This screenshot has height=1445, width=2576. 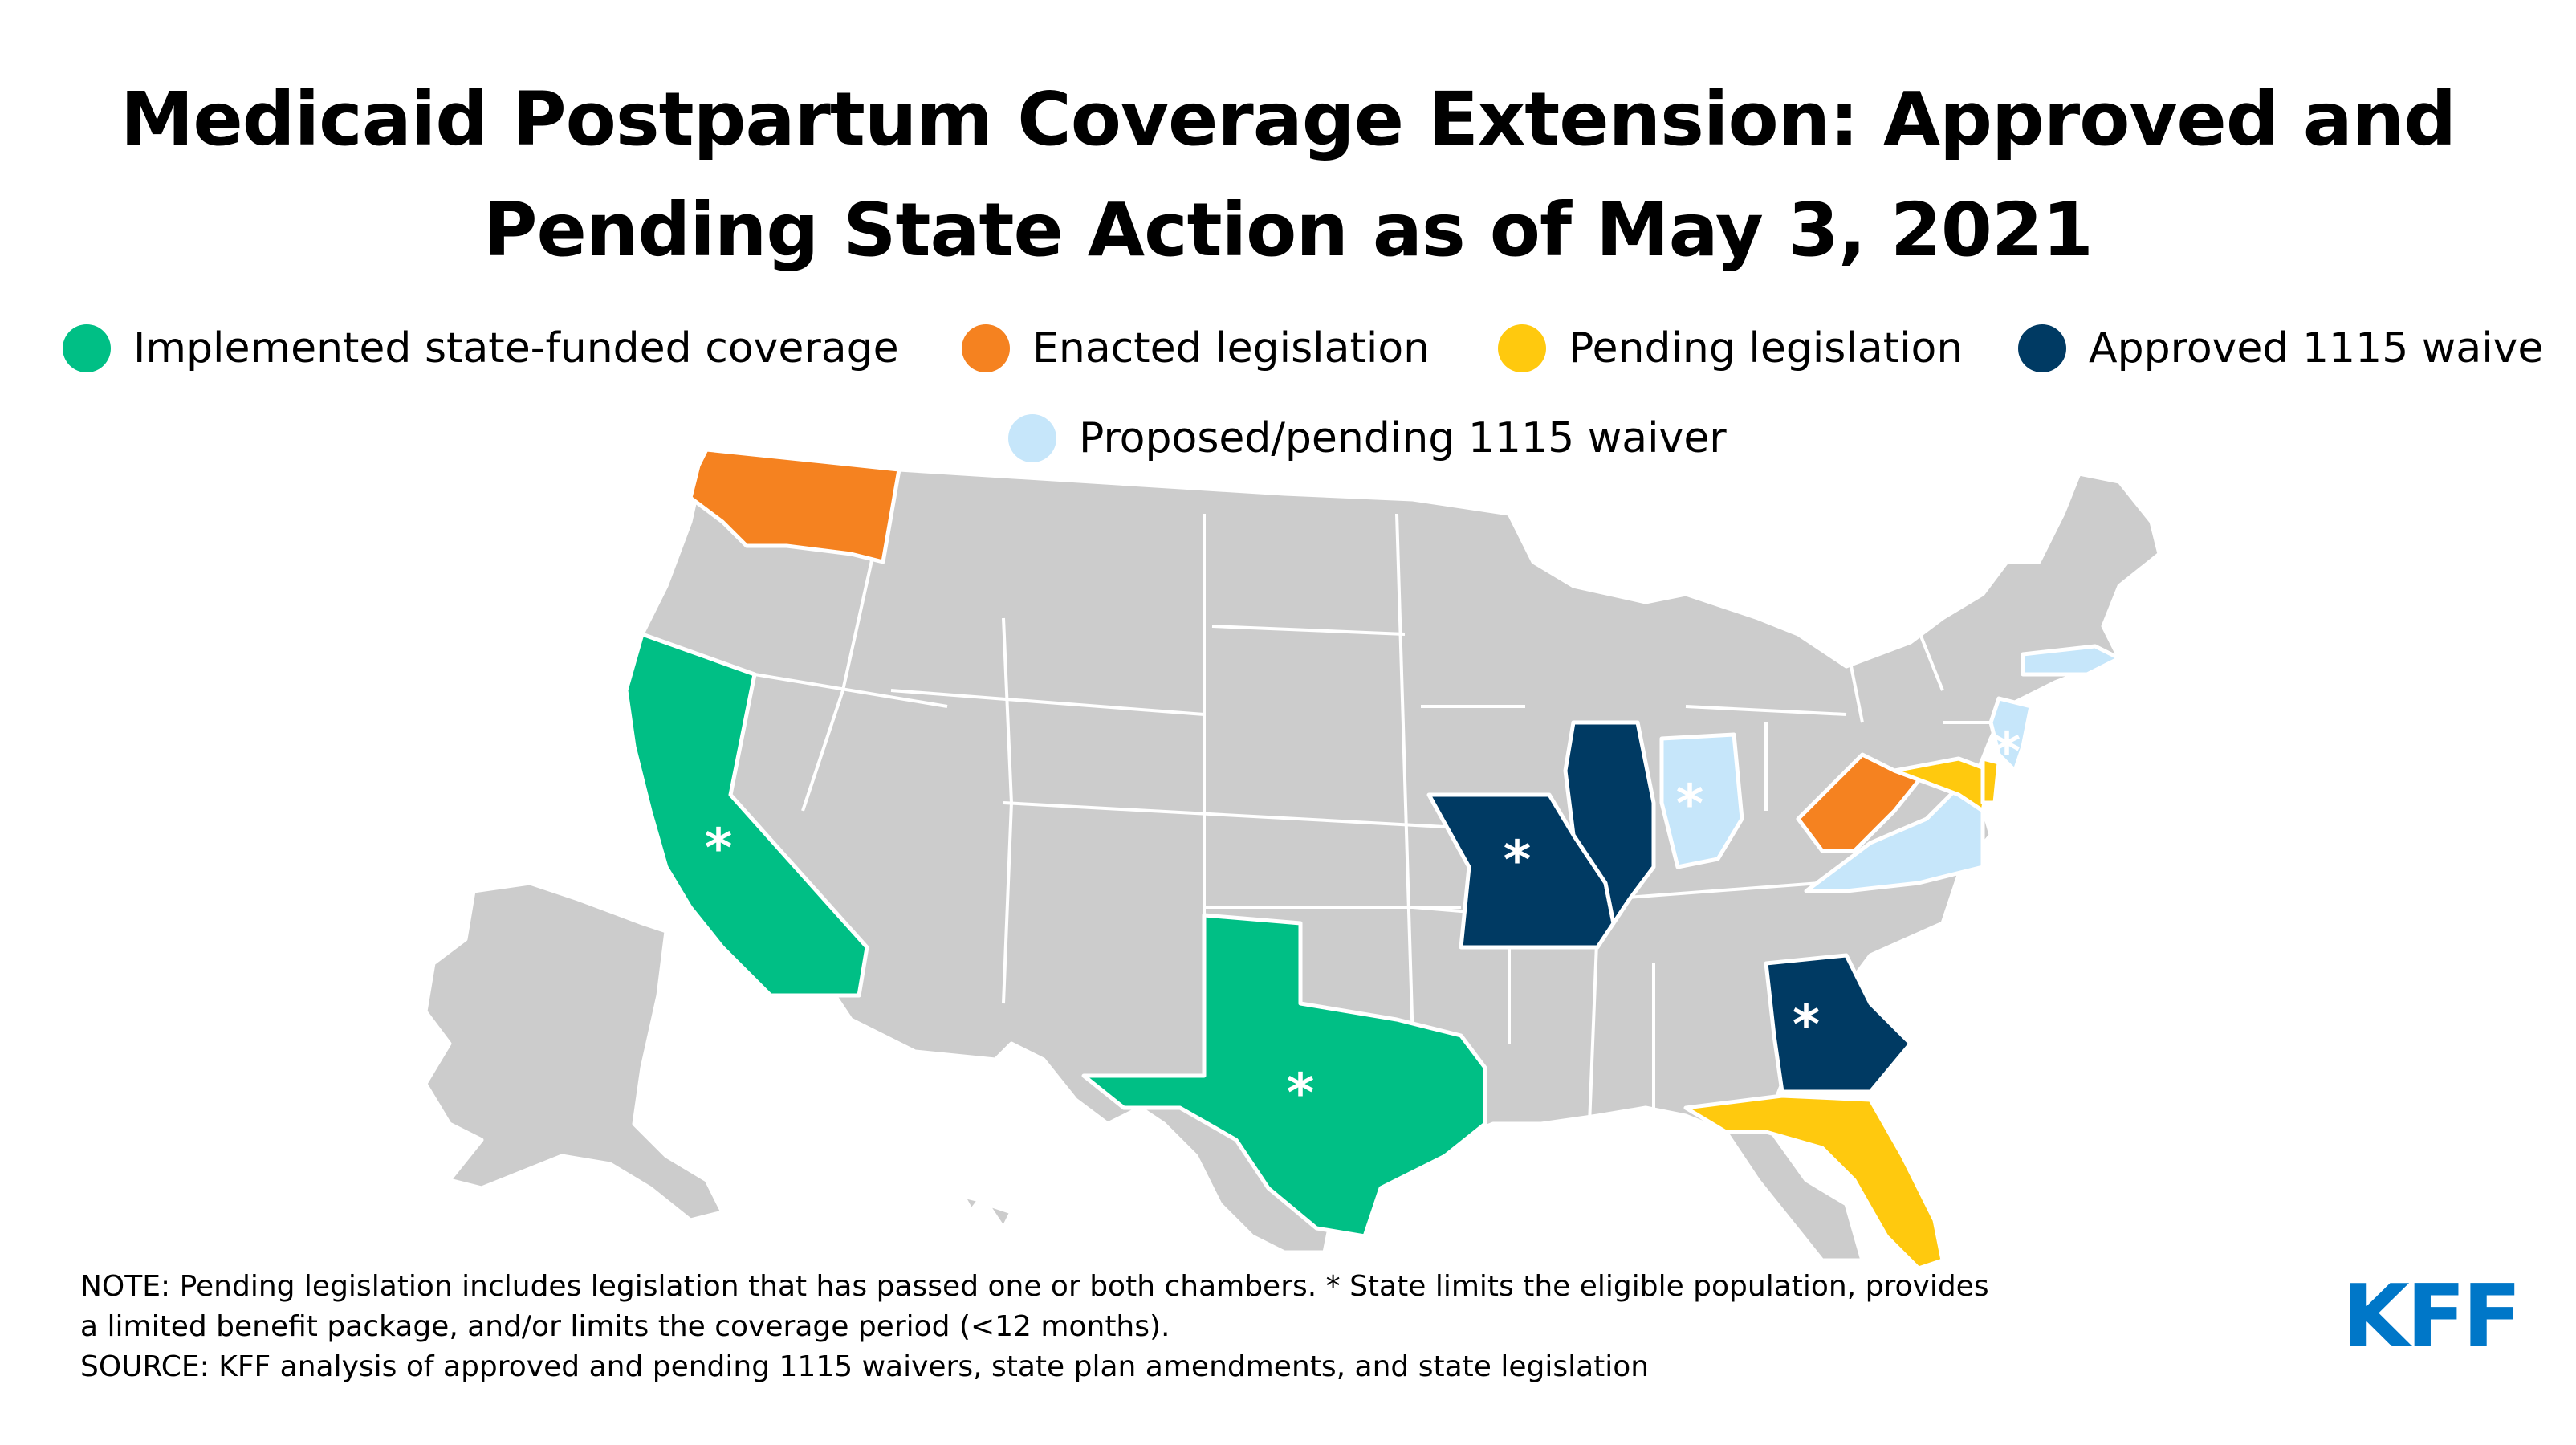 What do you see at coordinates (1690, 804) in the screenshot?
I see `limited-marker-indiana: *` at bounding box center [1690, 804].